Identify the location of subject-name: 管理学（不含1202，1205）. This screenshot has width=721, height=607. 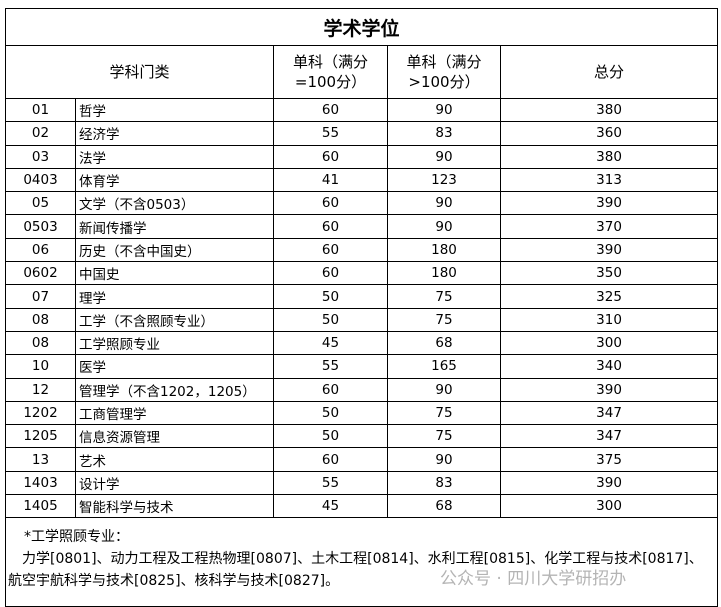
(174, 389).